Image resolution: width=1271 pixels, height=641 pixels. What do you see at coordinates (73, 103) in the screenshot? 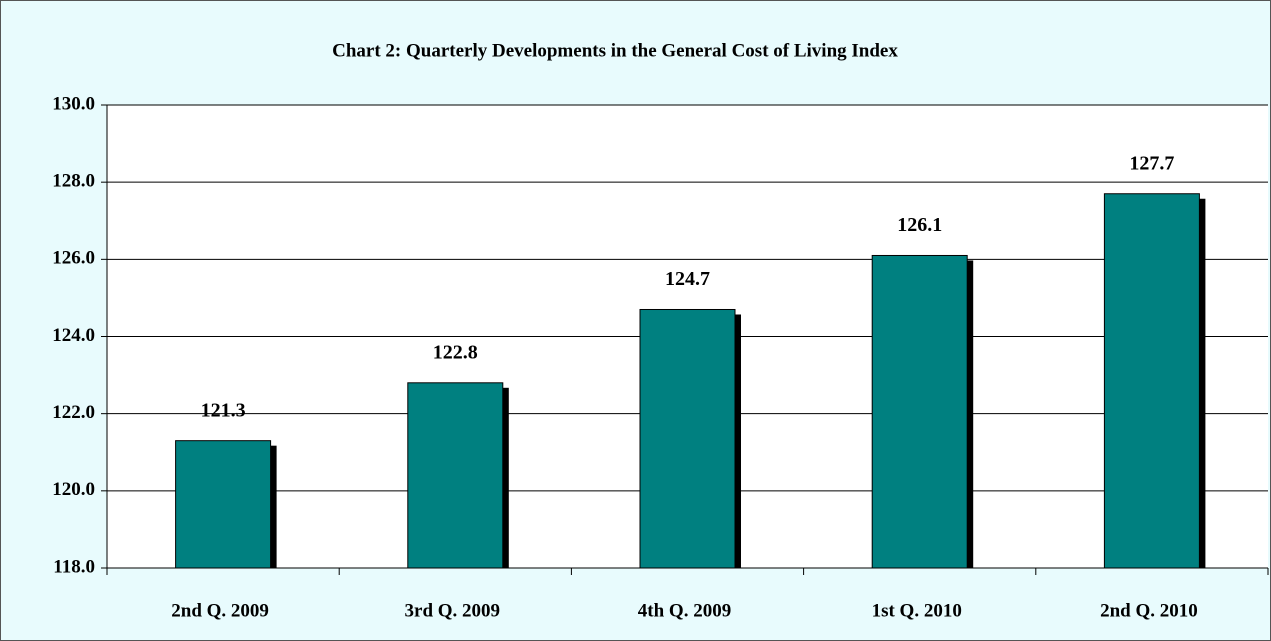
I see `y-tick-label: 130.0` at bounding box center [73, 103].